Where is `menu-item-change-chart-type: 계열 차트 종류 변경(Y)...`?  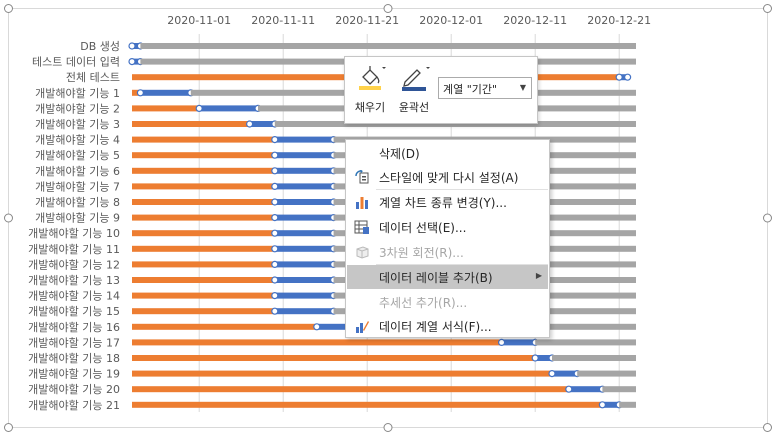
menu-item-change-chart-type: 계열 차트 종류 변경(Y)... is located at coordinates (447, 202).